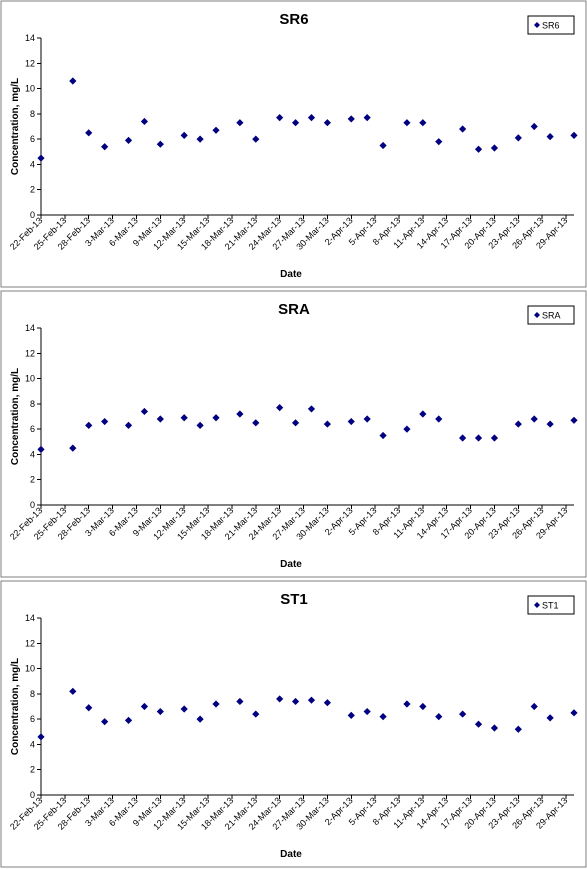 The image size is (587, 870). What do you see at coordinates (537, 605) in the screenshot?
I see `legend-marker` at bounding box center [537, 605].